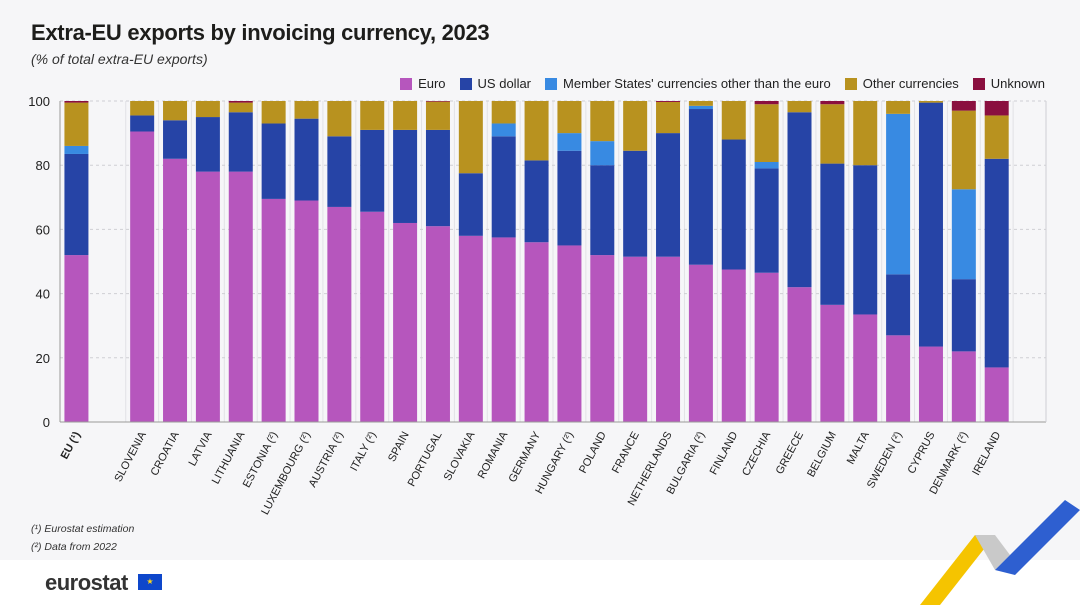 This screenshot has width=1080, height=605. Describe the element at coordinates (43, 165) in the screenshot. I see `y-tick-label: 80` at that location.